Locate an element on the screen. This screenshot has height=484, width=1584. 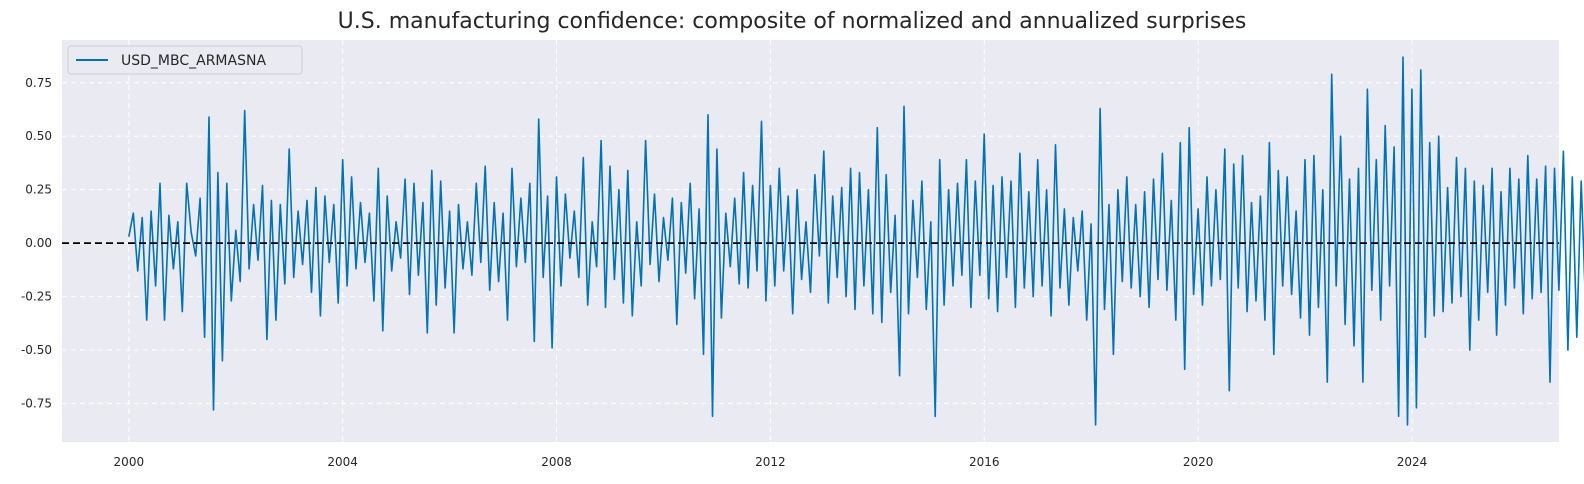
y-tick-label: 0.25 is located at coordinates (38, 190).